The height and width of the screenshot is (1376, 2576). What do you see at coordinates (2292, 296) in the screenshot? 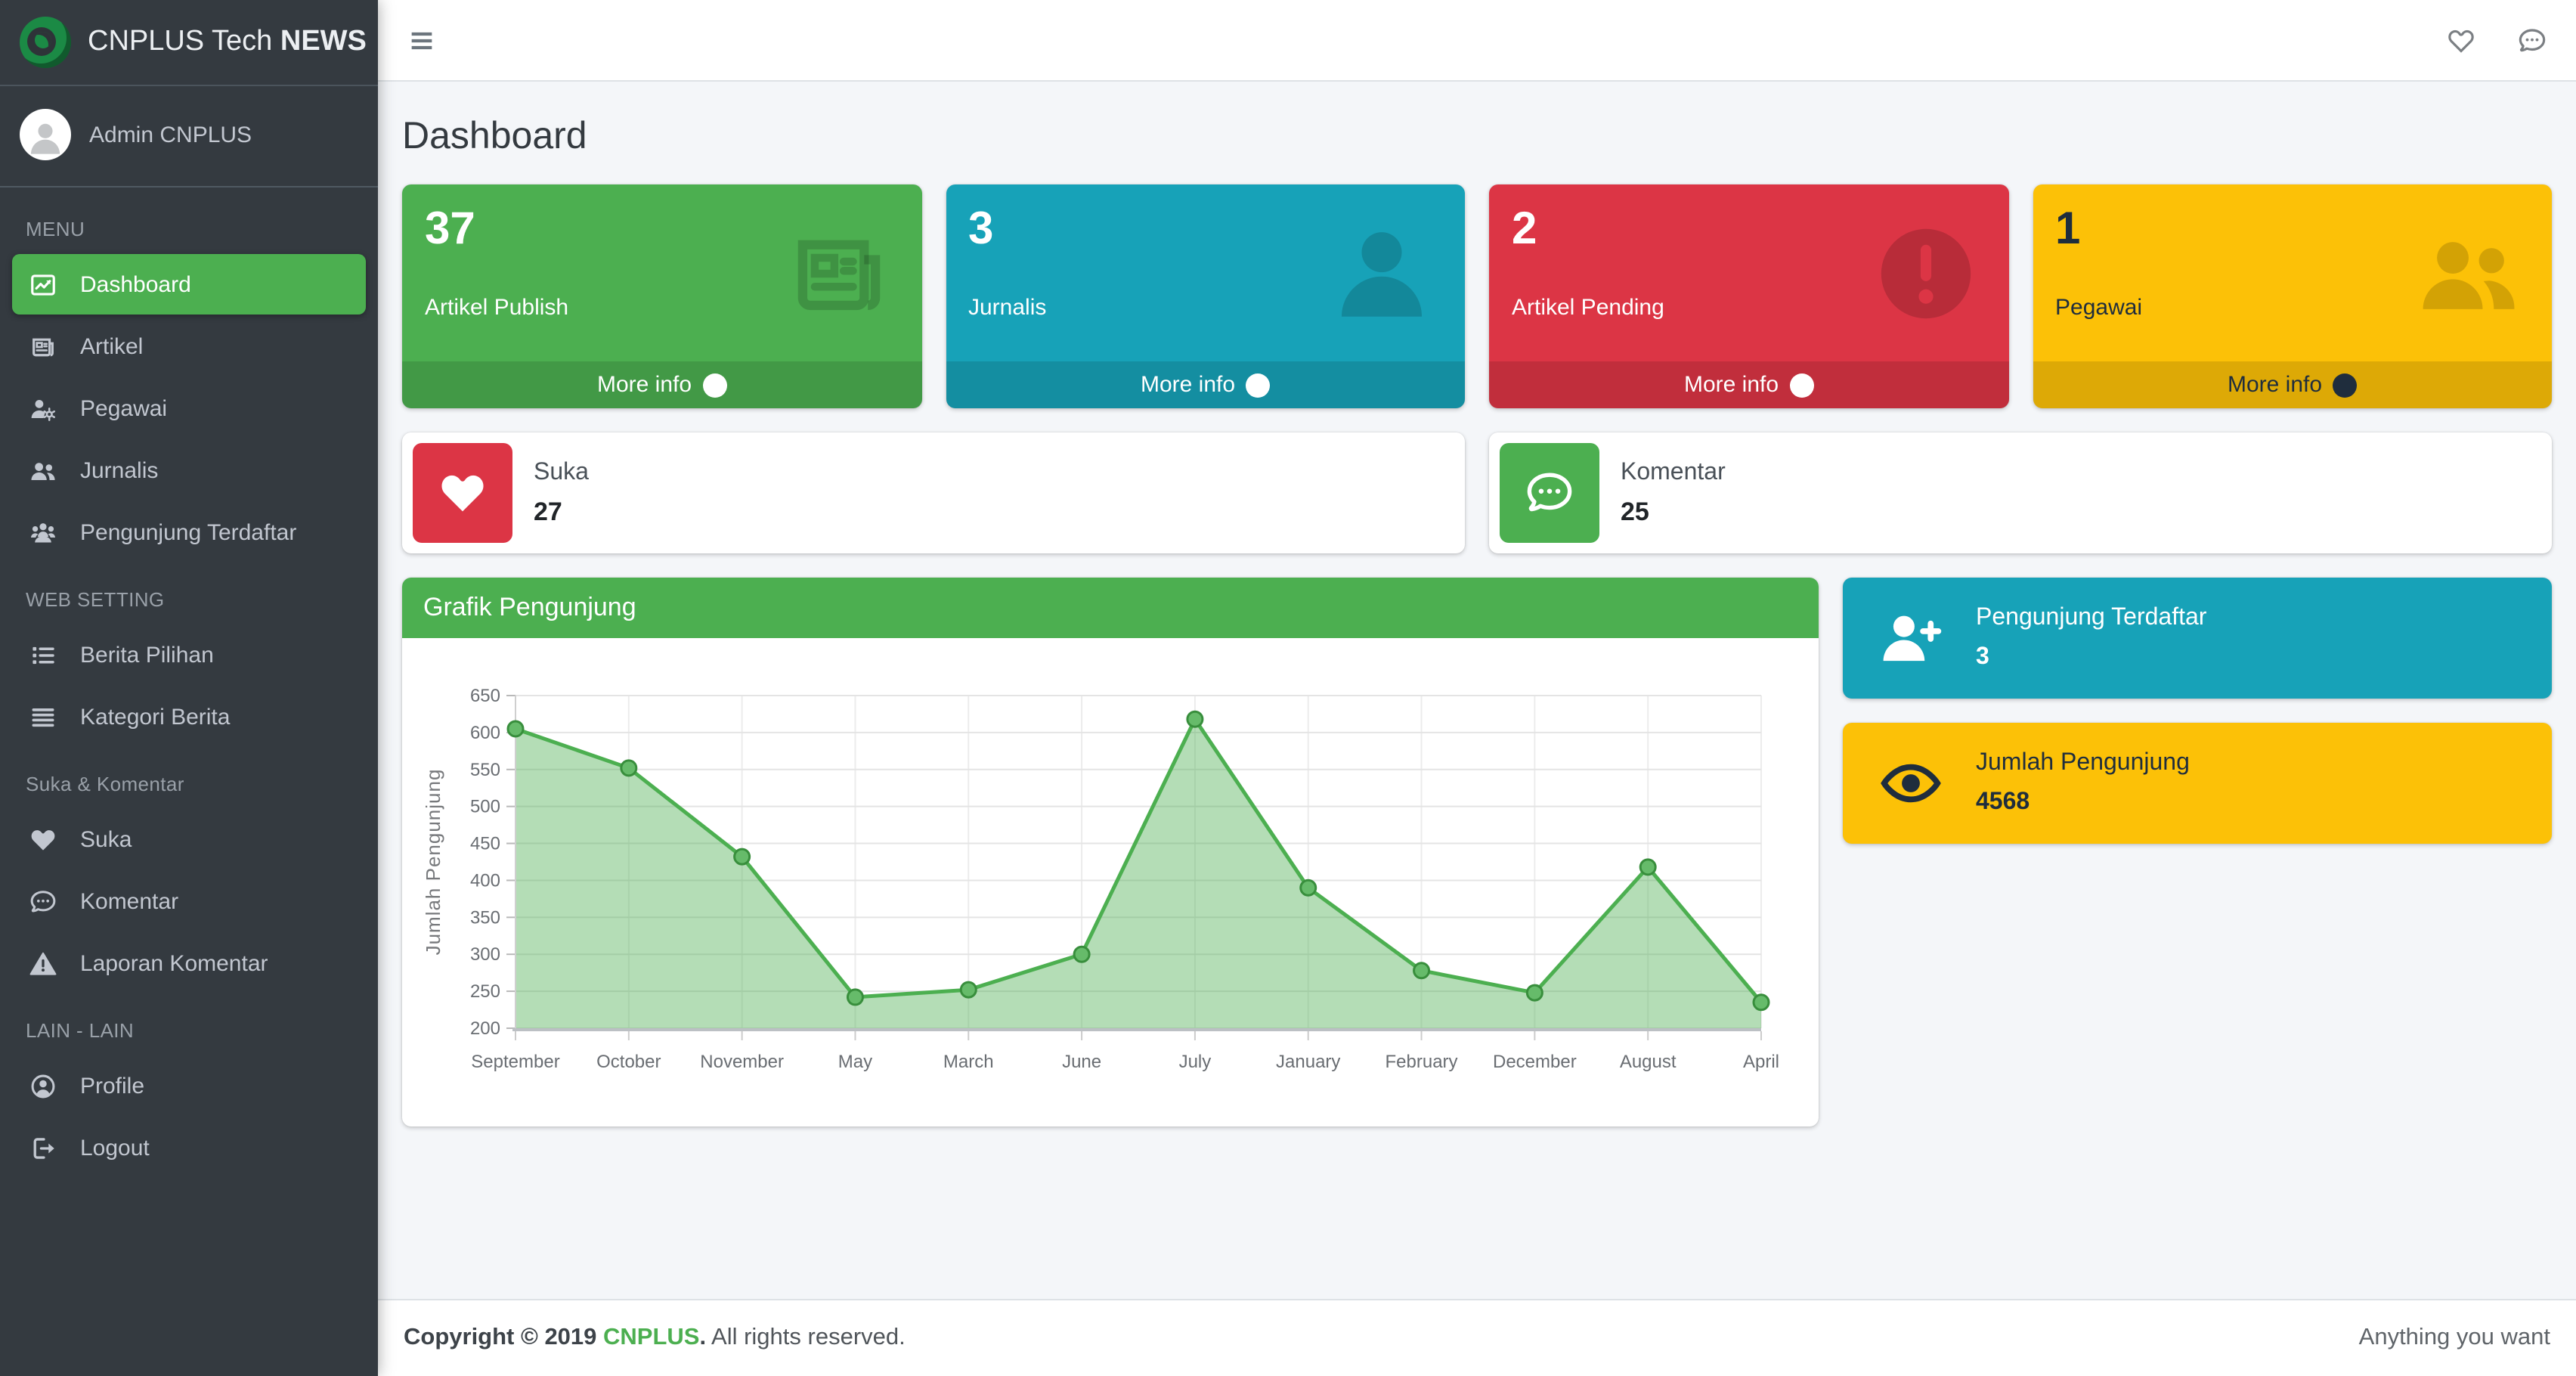
I see `stat-box-pegawai: 1 Pegawai More info` at bounding box center [2292, 296].